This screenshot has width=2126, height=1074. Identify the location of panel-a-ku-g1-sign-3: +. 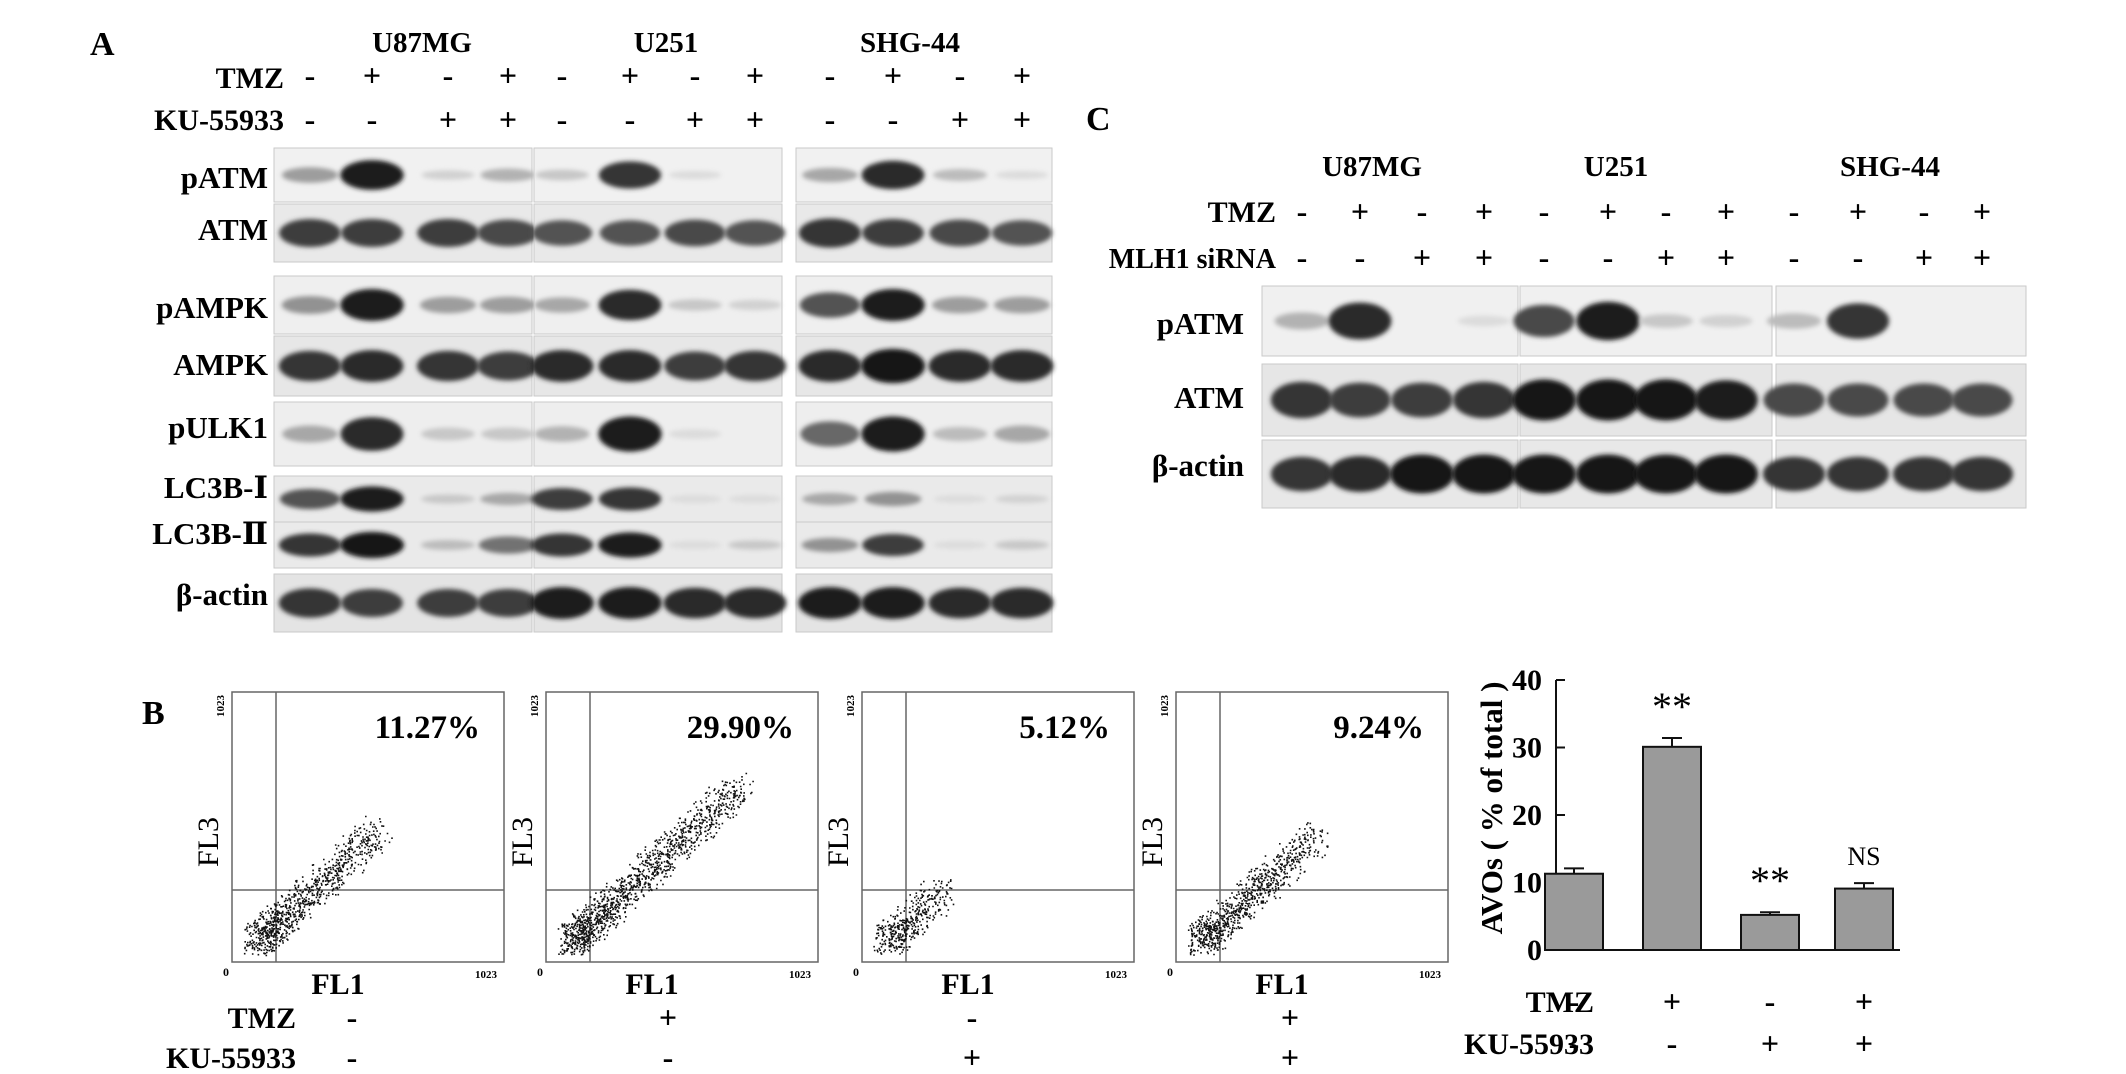
(755, 119).